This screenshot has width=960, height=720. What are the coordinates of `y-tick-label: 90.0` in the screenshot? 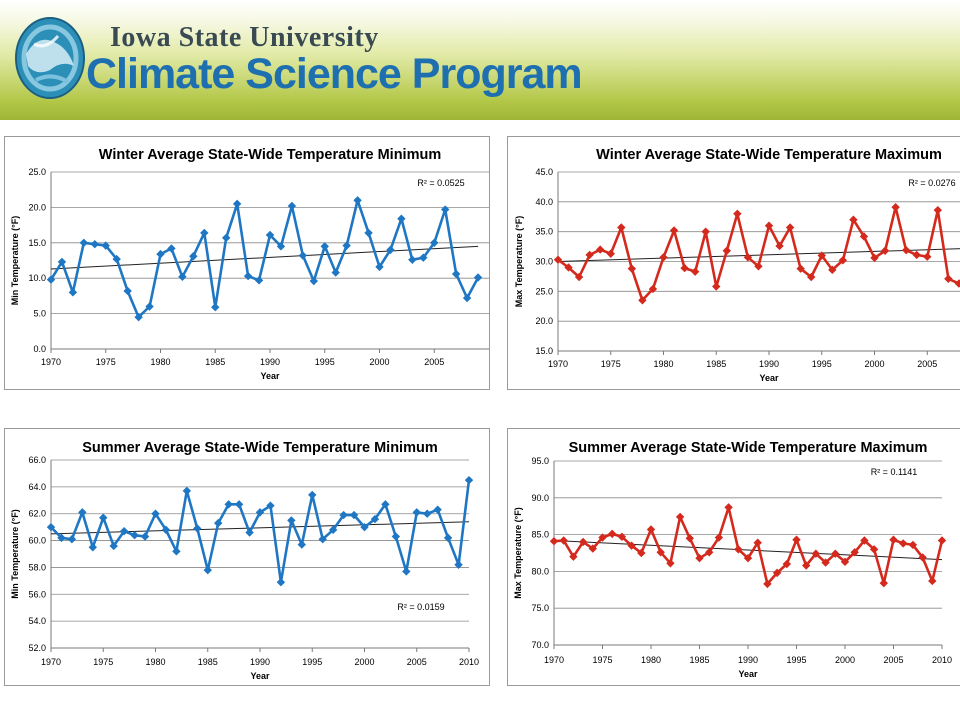 It's located at (540, 498).